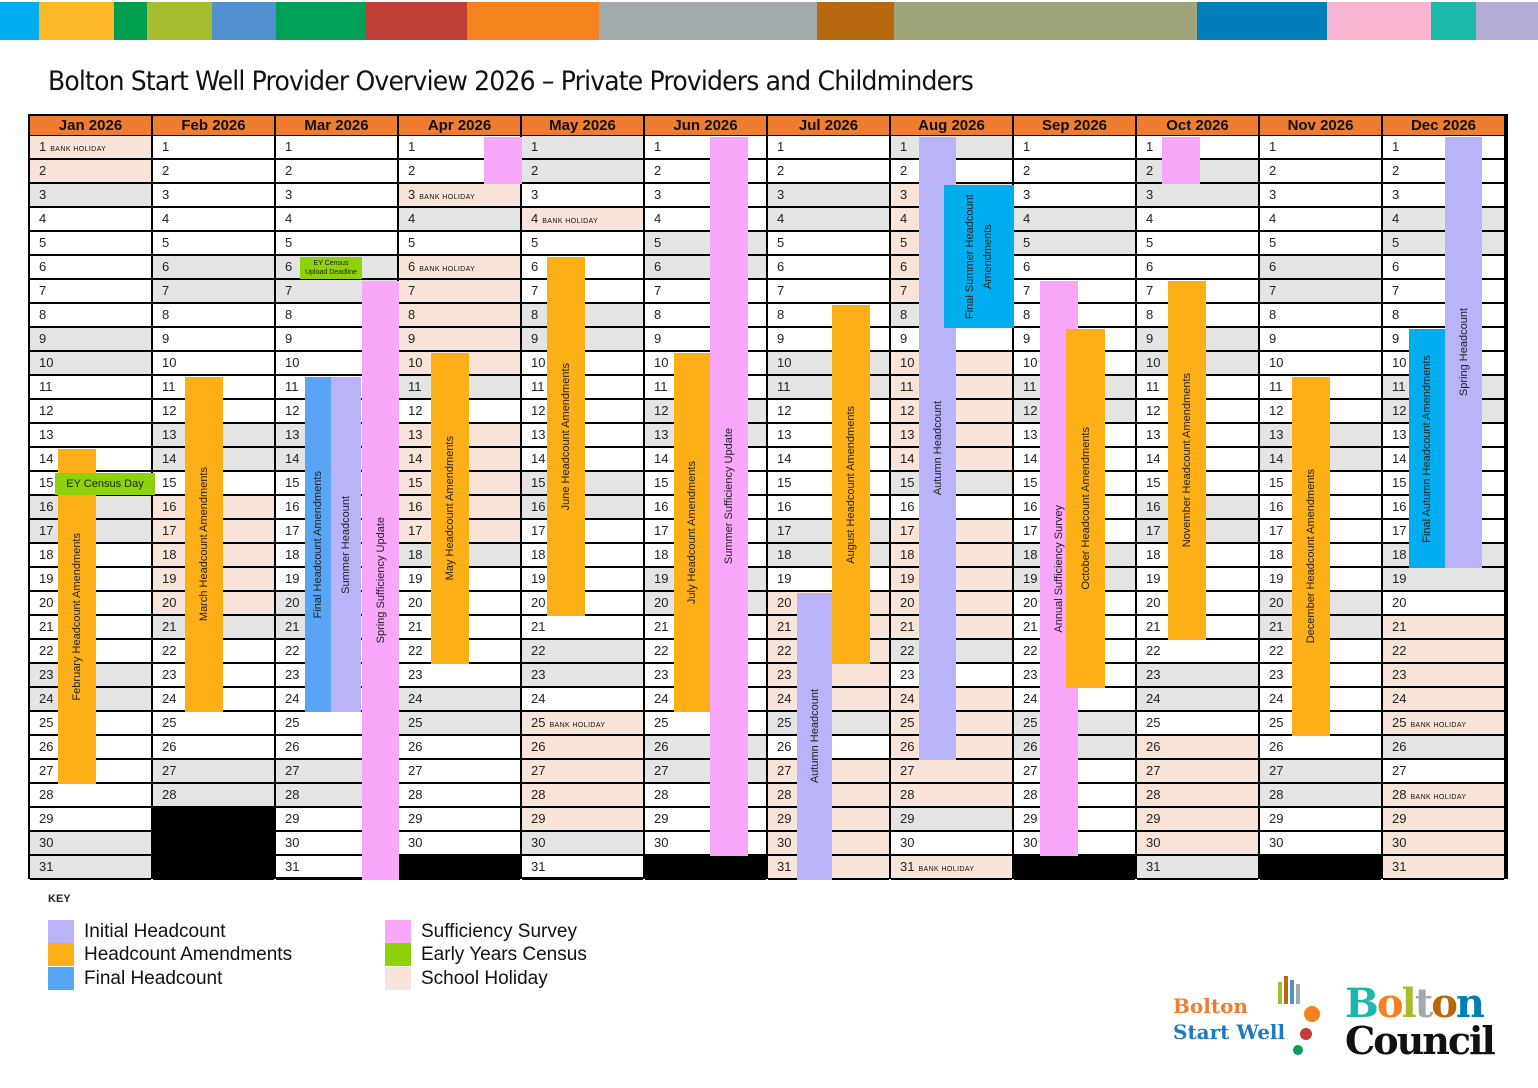  I want to click on bank-holiday-label: BANK HOLIDAY, so click(946, 869).